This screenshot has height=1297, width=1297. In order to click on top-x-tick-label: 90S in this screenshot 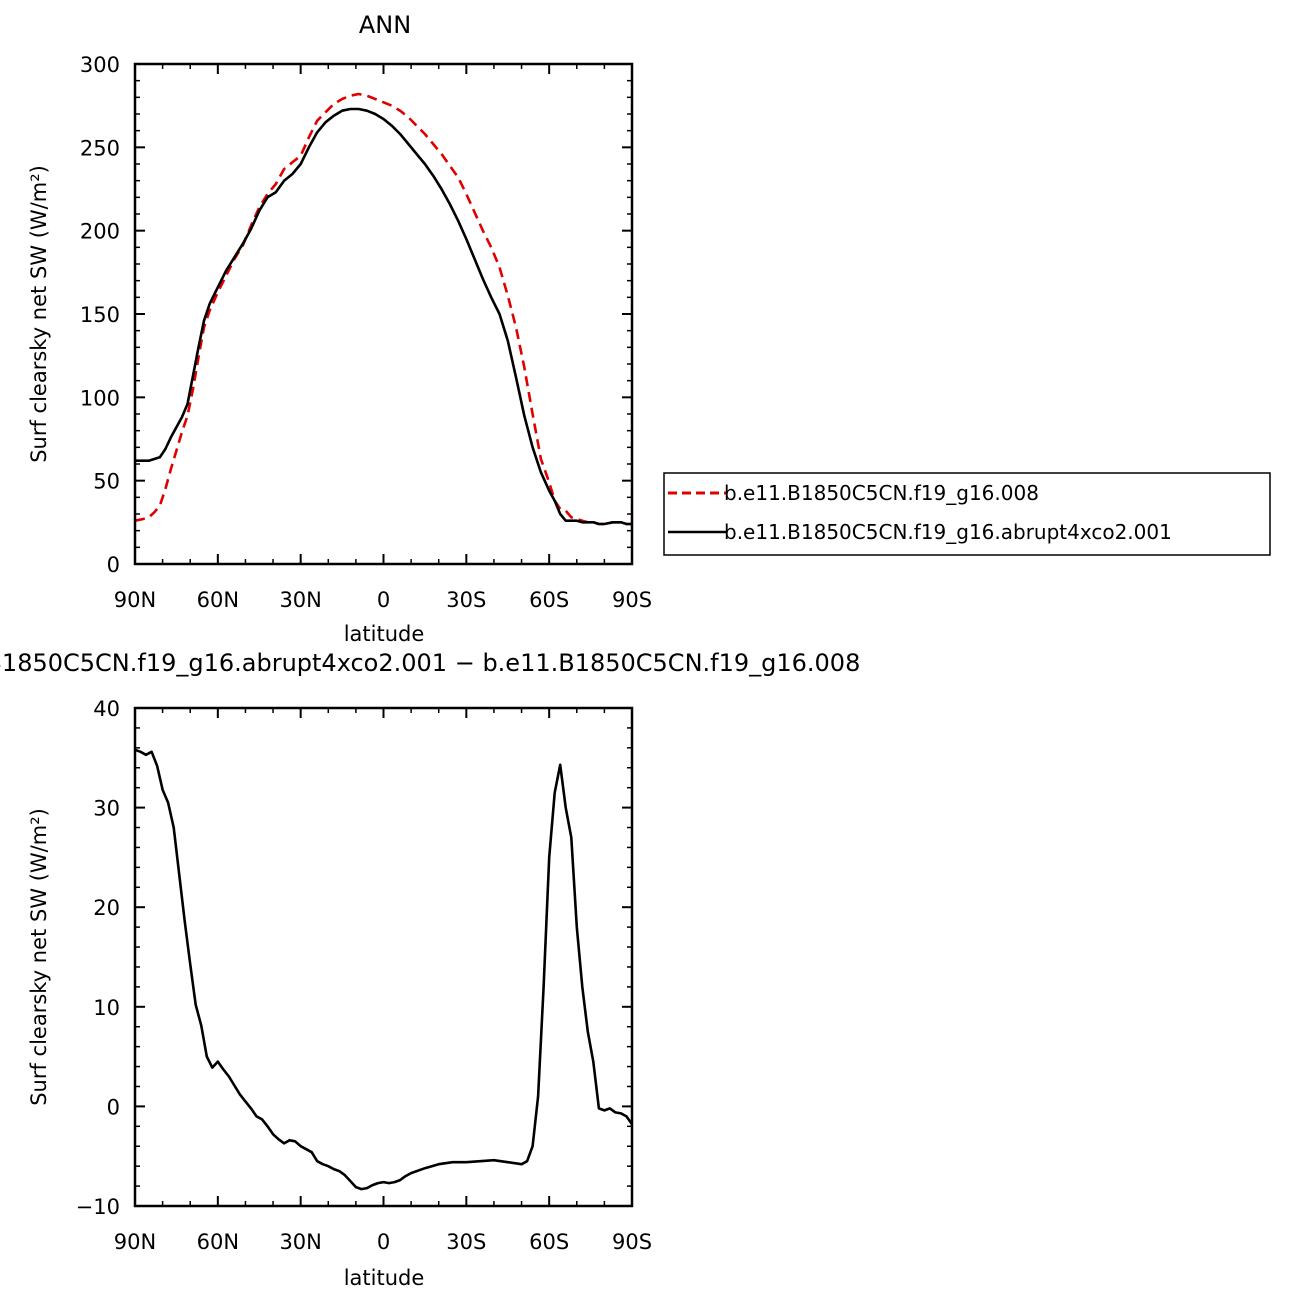, I will do `click(632, 600)`.